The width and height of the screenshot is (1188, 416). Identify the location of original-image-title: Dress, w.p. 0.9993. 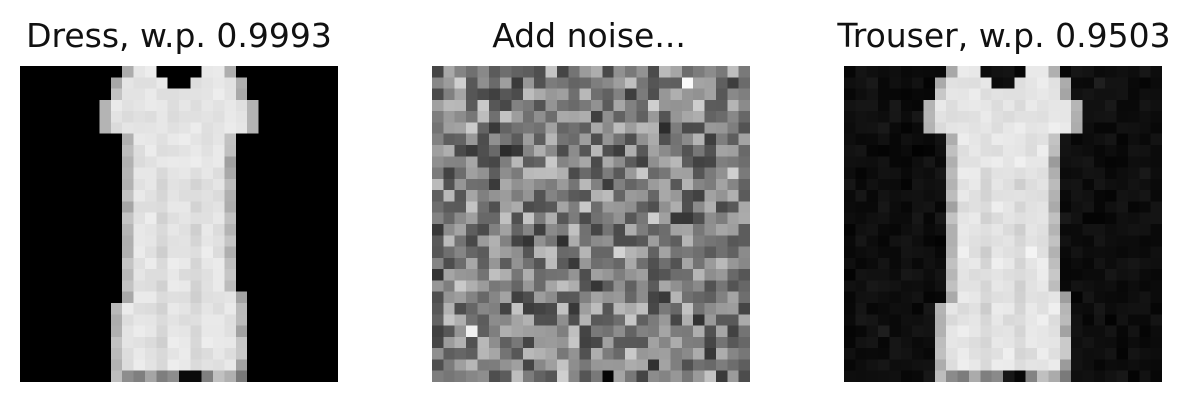
(179, 35).